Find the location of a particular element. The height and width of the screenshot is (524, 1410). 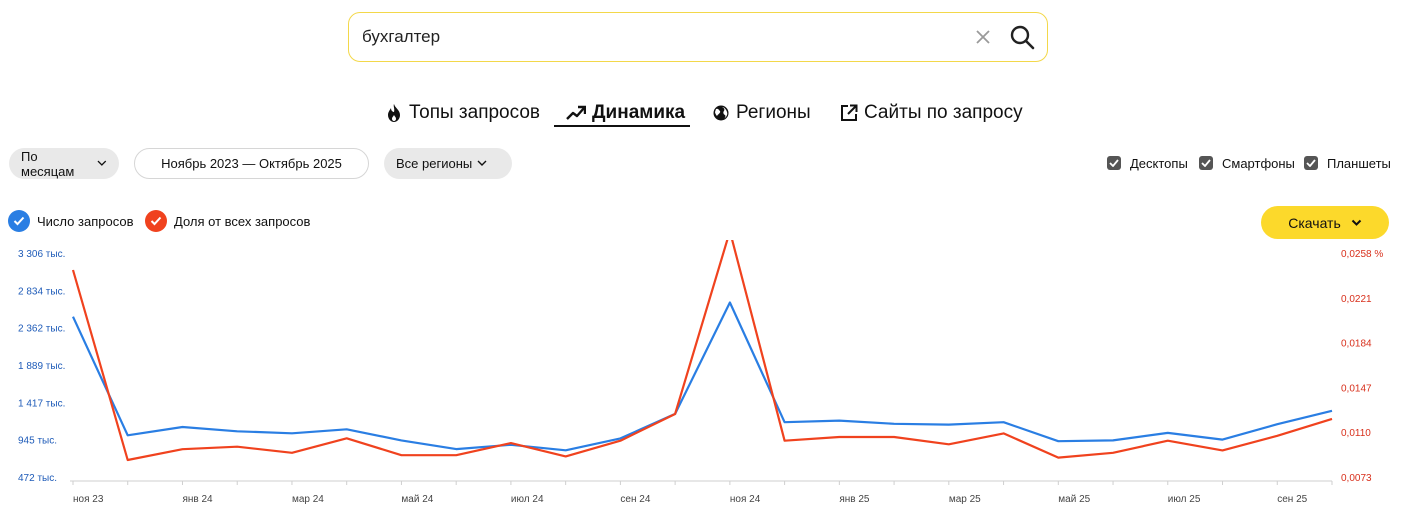

period-group-select: По месяцам is located at coordinates (64, 163).